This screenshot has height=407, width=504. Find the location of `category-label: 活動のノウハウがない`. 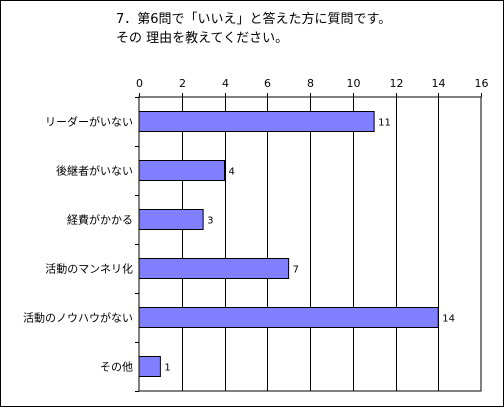

category-label: 活動のノウハウがない is located at coordinates (78, 318).